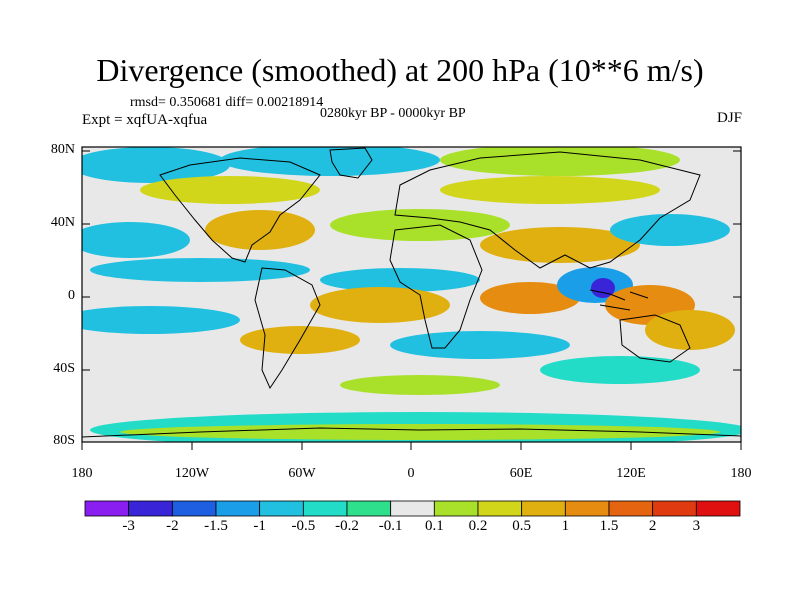 The image size is (800, 600). What do you see at coordinates (560, 161) in the screenshot?
I see `contour-arctic-band` at bounding box center [560, 161].